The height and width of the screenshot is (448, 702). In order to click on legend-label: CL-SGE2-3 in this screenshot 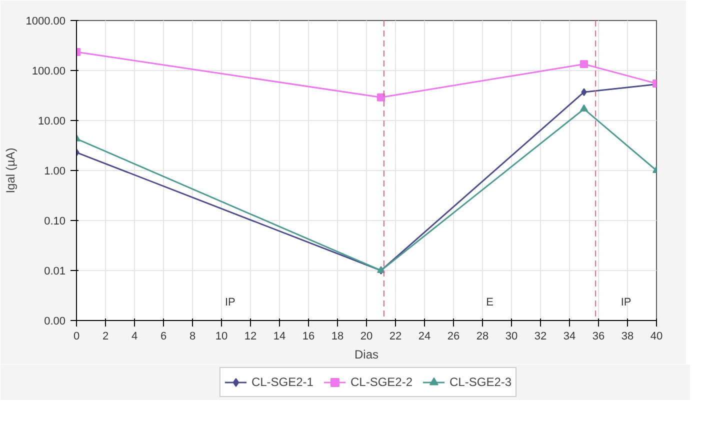, I will do `click(481, 382)`.